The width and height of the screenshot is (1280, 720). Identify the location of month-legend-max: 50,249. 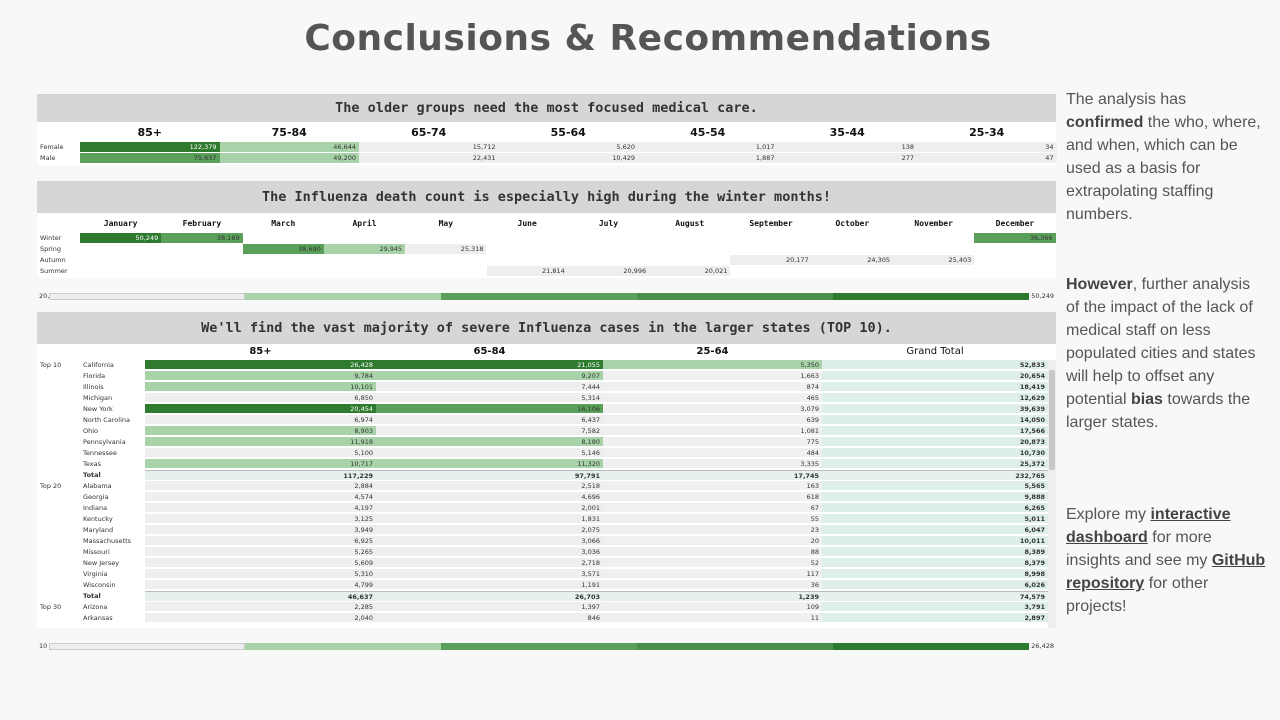
(1042, 296).